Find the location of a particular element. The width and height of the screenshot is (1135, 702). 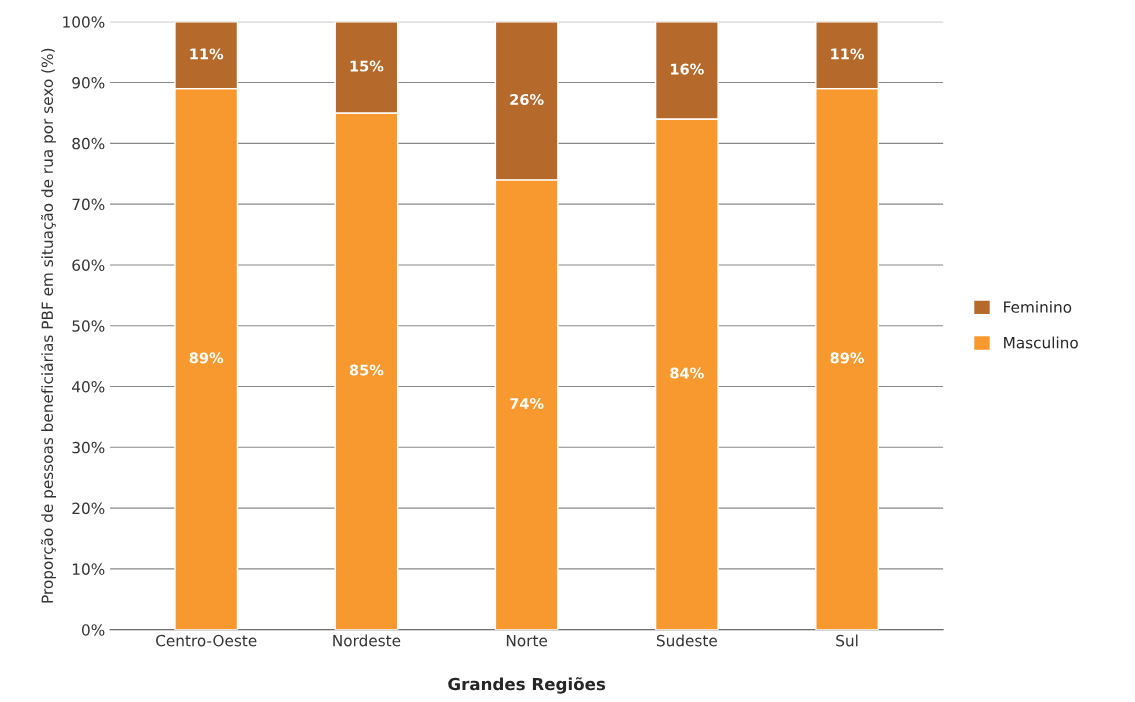

data-label: 85% is located at coordinates (366, 370).